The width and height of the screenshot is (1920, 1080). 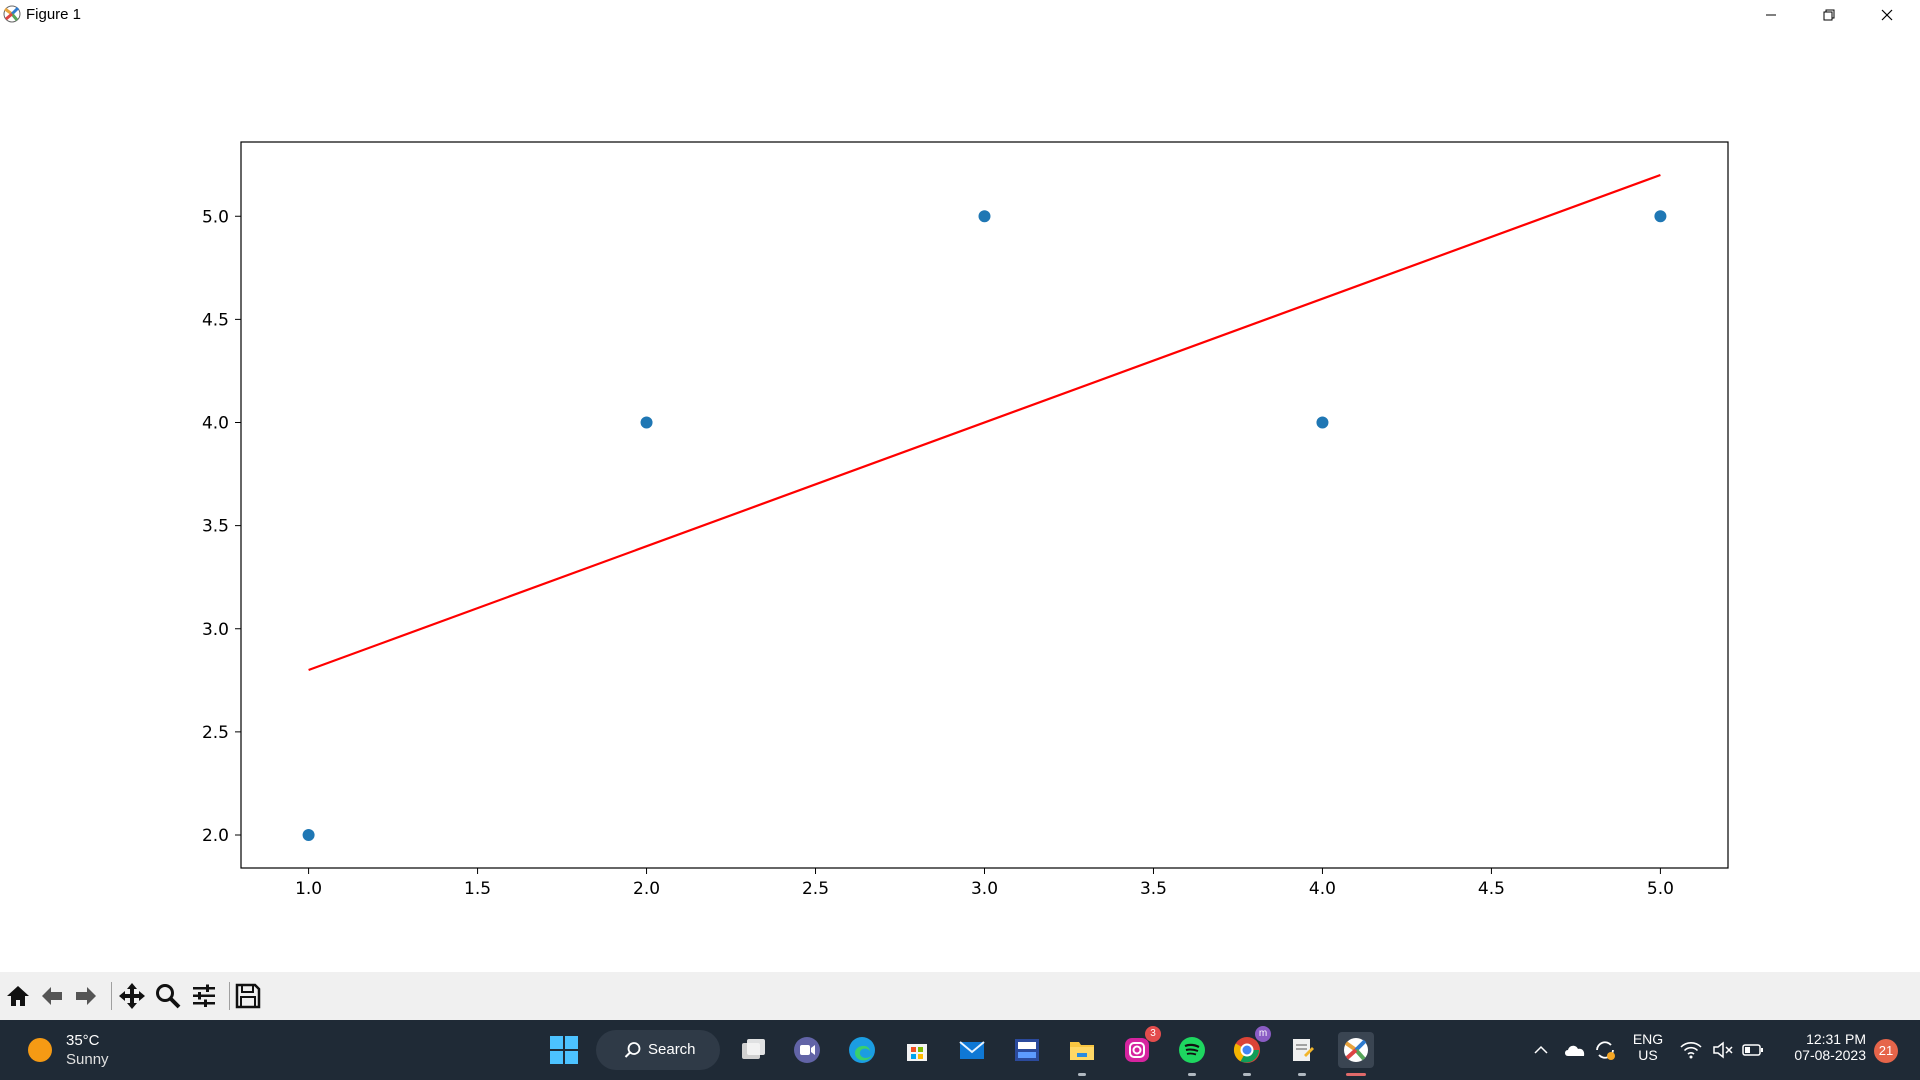 I want to click on onedrive-icon, so click(x=1575, y=1050).